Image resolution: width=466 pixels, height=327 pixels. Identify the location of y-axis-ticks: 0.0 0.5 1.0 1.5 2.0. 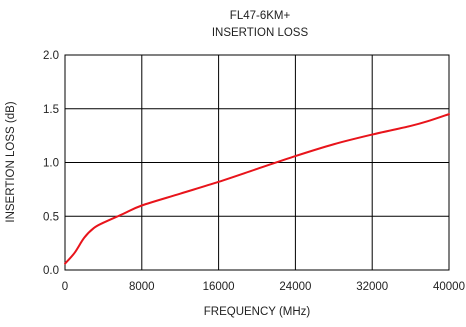
(51, 163).